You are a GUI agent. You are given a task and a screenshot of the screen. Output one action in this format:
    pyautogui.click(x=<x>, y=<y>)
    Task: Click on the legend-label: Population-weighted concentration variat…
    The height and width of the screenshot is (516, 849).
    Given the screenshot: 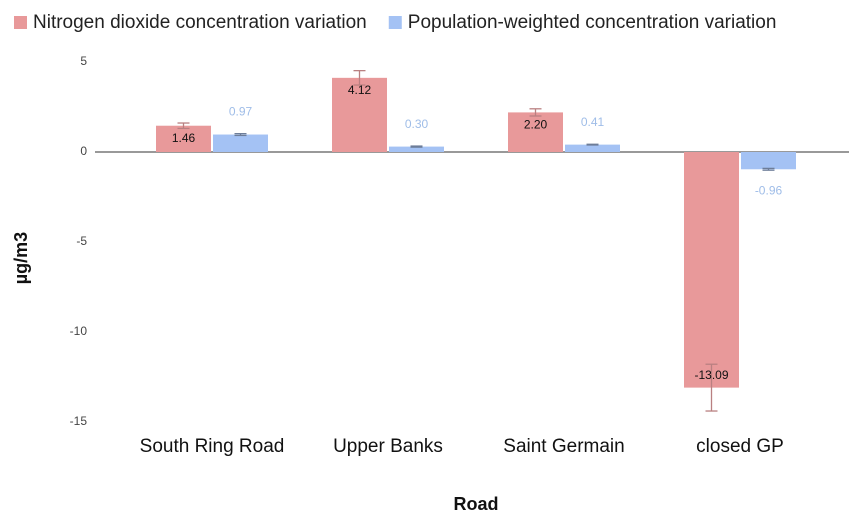 What is the action you would take?
    pyautogui.click(x=592, y=22)
    